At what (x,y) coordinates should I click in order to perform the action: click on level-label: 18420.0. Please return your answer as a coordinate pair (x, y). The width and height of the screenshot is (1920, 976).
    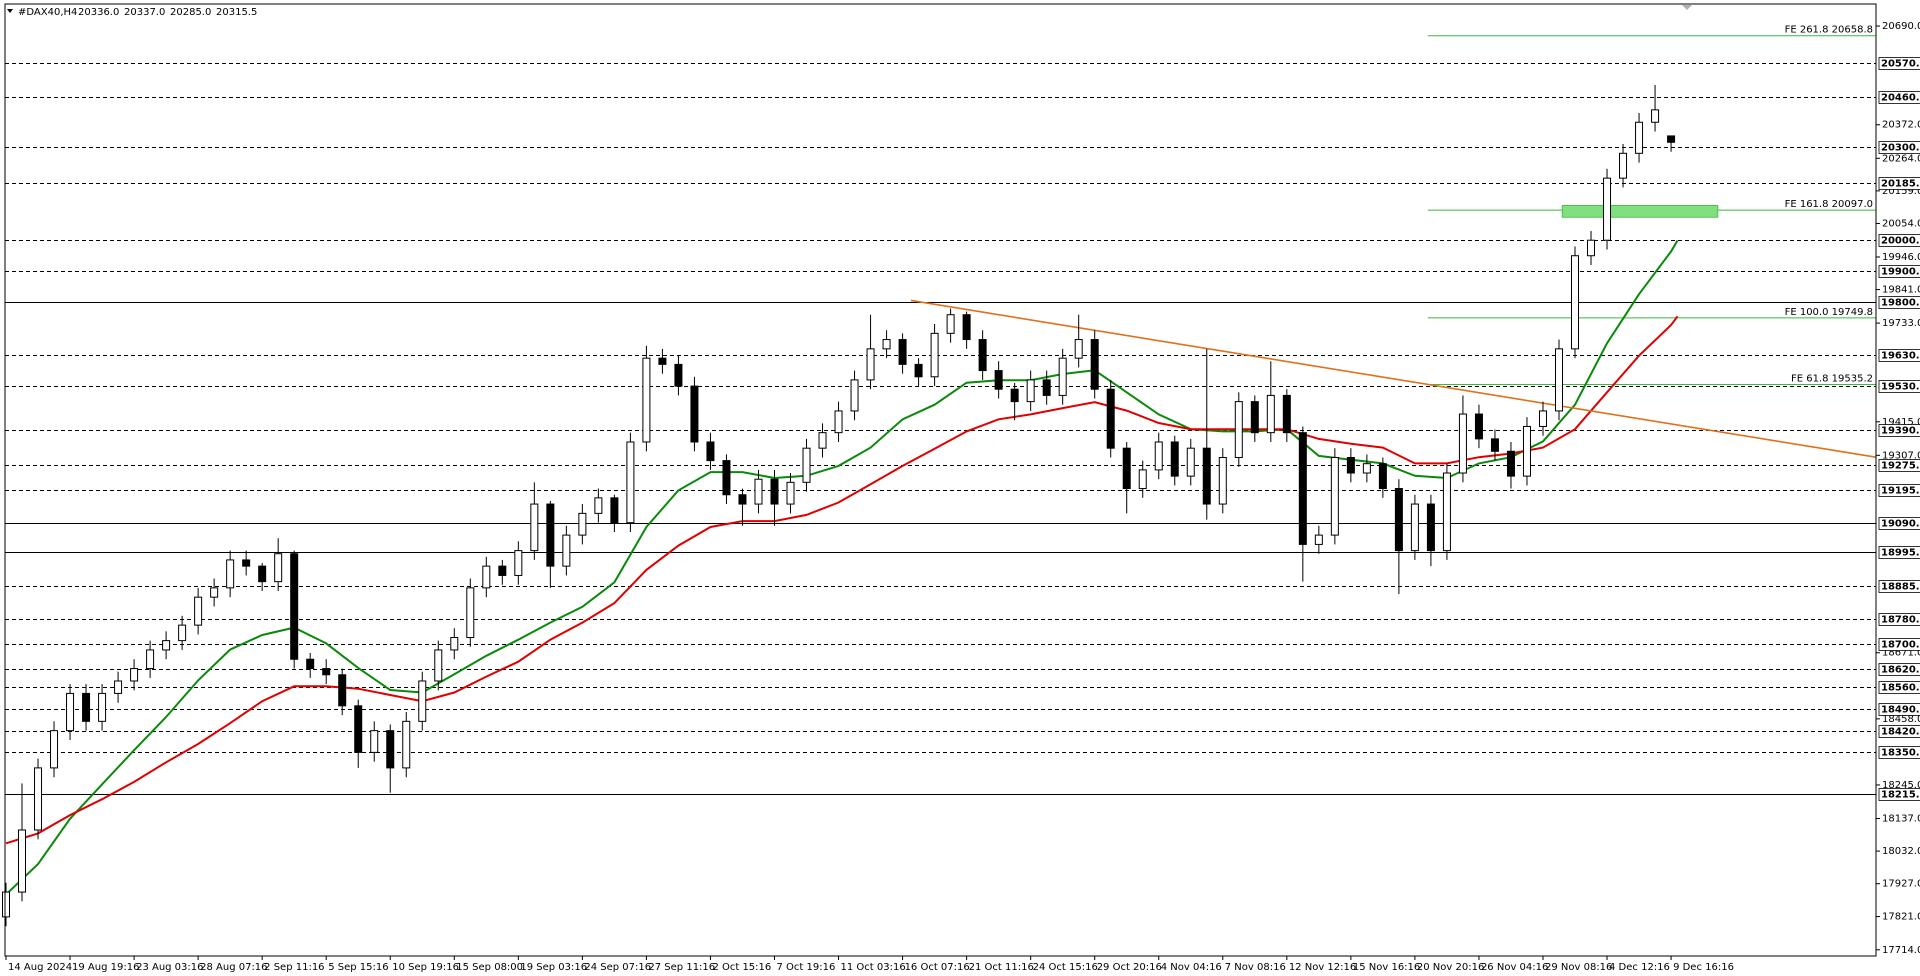
    Looking at the image, I should click on (1900, 732).